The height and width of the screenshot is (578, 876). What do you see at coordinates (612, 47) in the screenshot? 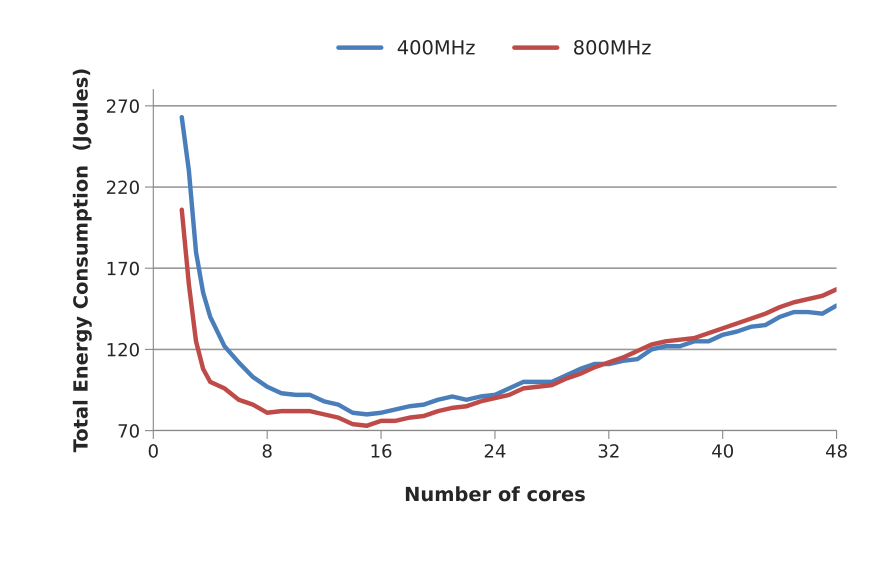
I see `legend-label: 800MHz` at bounding box center [612, 47].